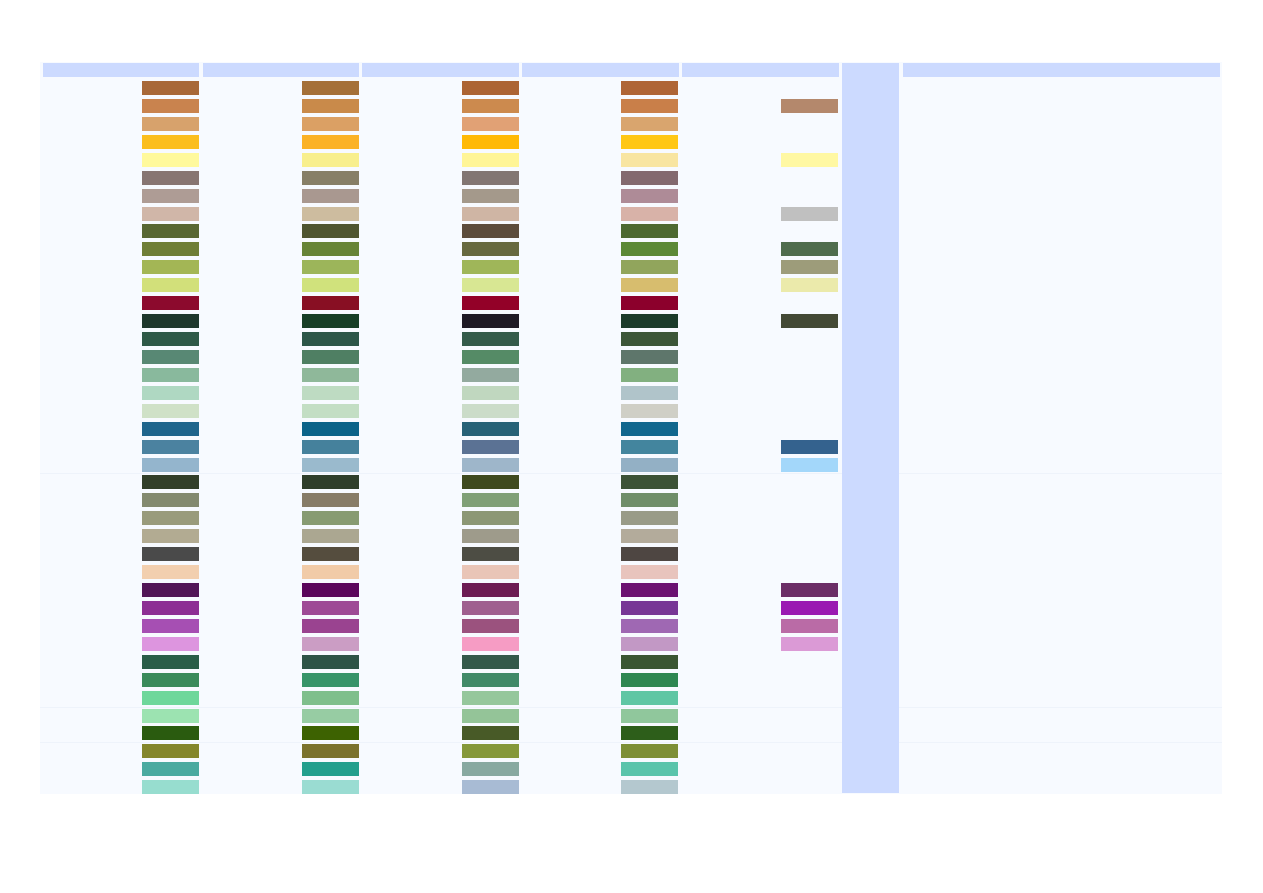 The width and height of the screenshot is (1263, 893). Describe the element at coordinates (631, 742) in the screenshot. I see `row-separator` at that location.